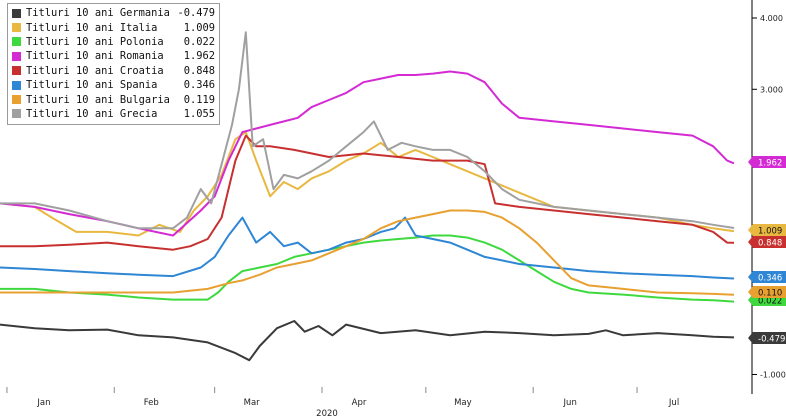 The width and height of the screenshot is (786, 420). What do you see at coordinates (463, 403) in the screenshot?
I see `x-tick-label: May` at bounding box center [463, 403].